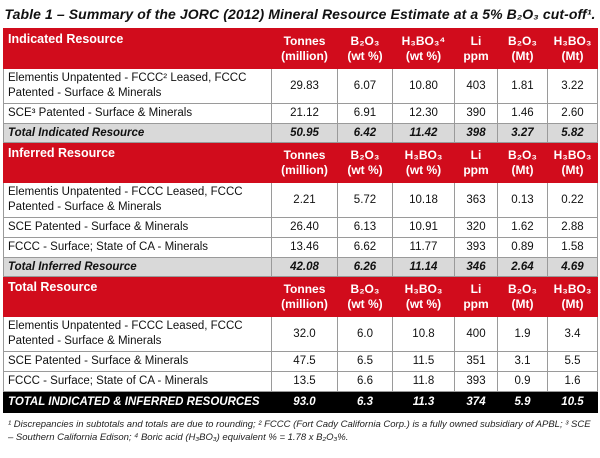 This screenshot has height=458, width=600. Describe the element at coordinates (572, 227) in the screenshot. I see `cell-value: 2.88` at that location.